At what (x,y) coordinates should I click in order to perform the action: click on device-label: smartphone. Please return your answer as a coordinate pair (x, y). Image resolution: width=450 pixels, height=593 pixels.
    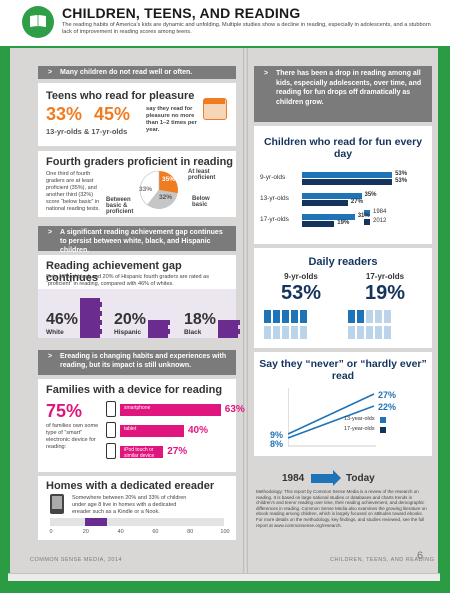
    Looking at the image, I should click on (137, 408).